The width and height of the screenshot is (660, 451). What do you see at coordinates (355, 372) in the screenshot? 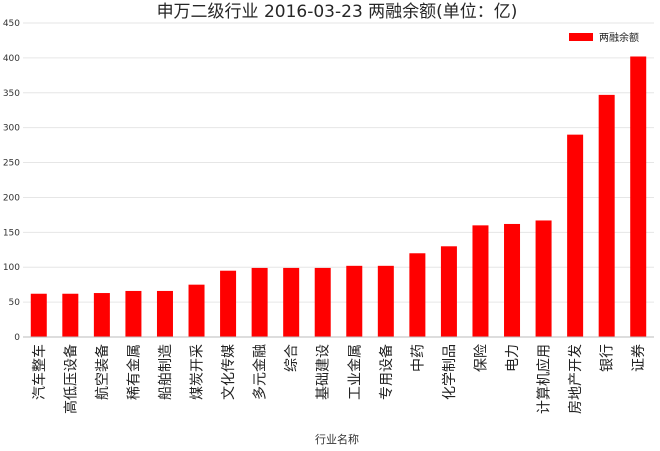
I see `x-tick-label: 工业金属` at bounding box center [355, 372].